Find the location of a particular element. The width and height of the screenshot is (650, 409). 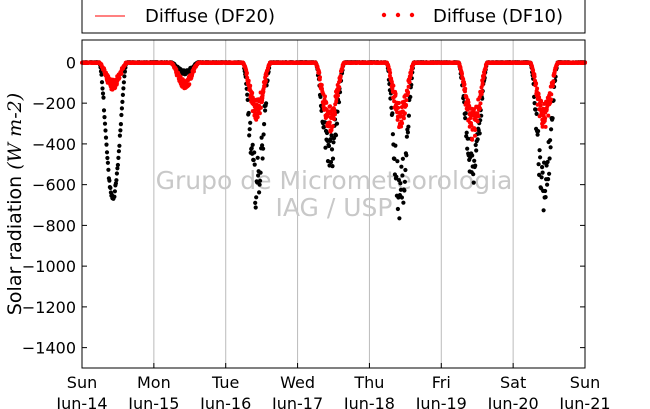

x-tick-label-date: Jun-17 is located at coordinates (297, 401).